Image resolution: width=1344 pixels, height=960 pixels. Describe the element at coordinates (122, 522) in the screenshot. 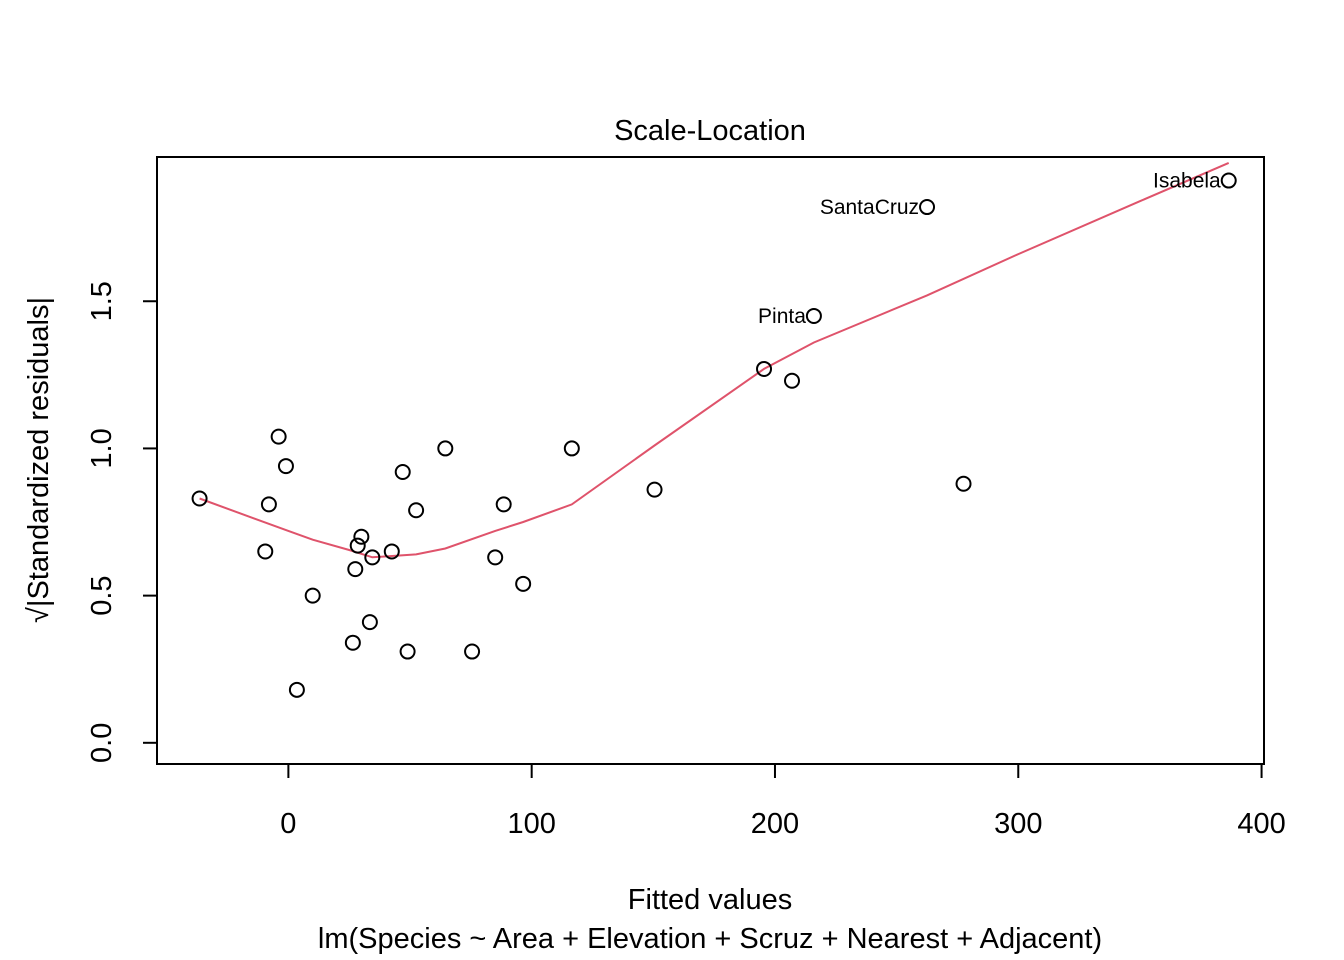

I see `y-axis: 0.0 0.5 1.0 1.5` at that location.